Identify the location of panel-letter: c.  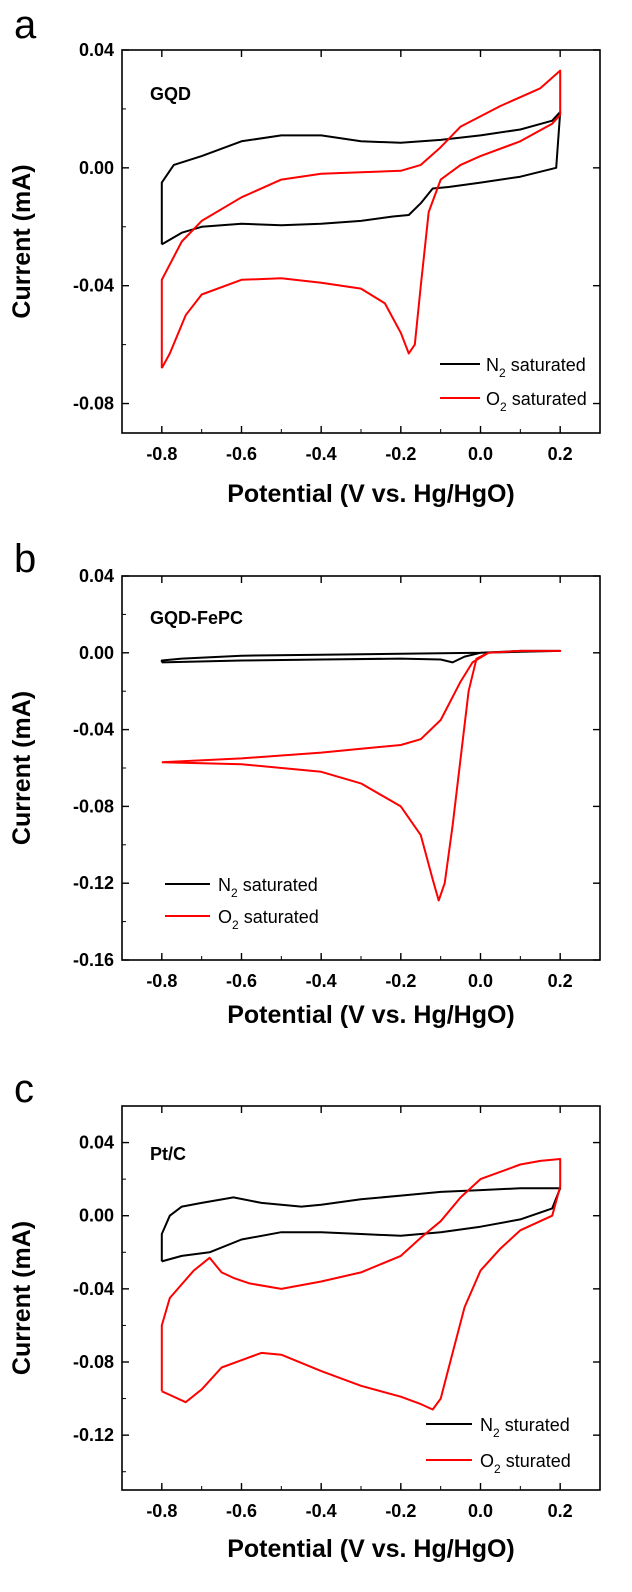
(24, 1089).